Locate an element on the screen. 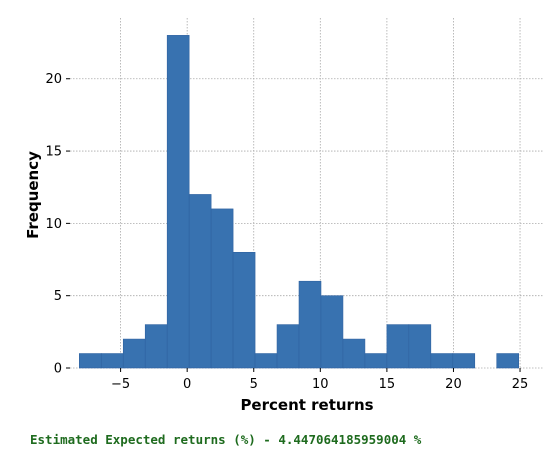 Image resolution: width=552 pixels, height=457 pixels. y-tick-label: 0 is located at coordinates (58, 369).